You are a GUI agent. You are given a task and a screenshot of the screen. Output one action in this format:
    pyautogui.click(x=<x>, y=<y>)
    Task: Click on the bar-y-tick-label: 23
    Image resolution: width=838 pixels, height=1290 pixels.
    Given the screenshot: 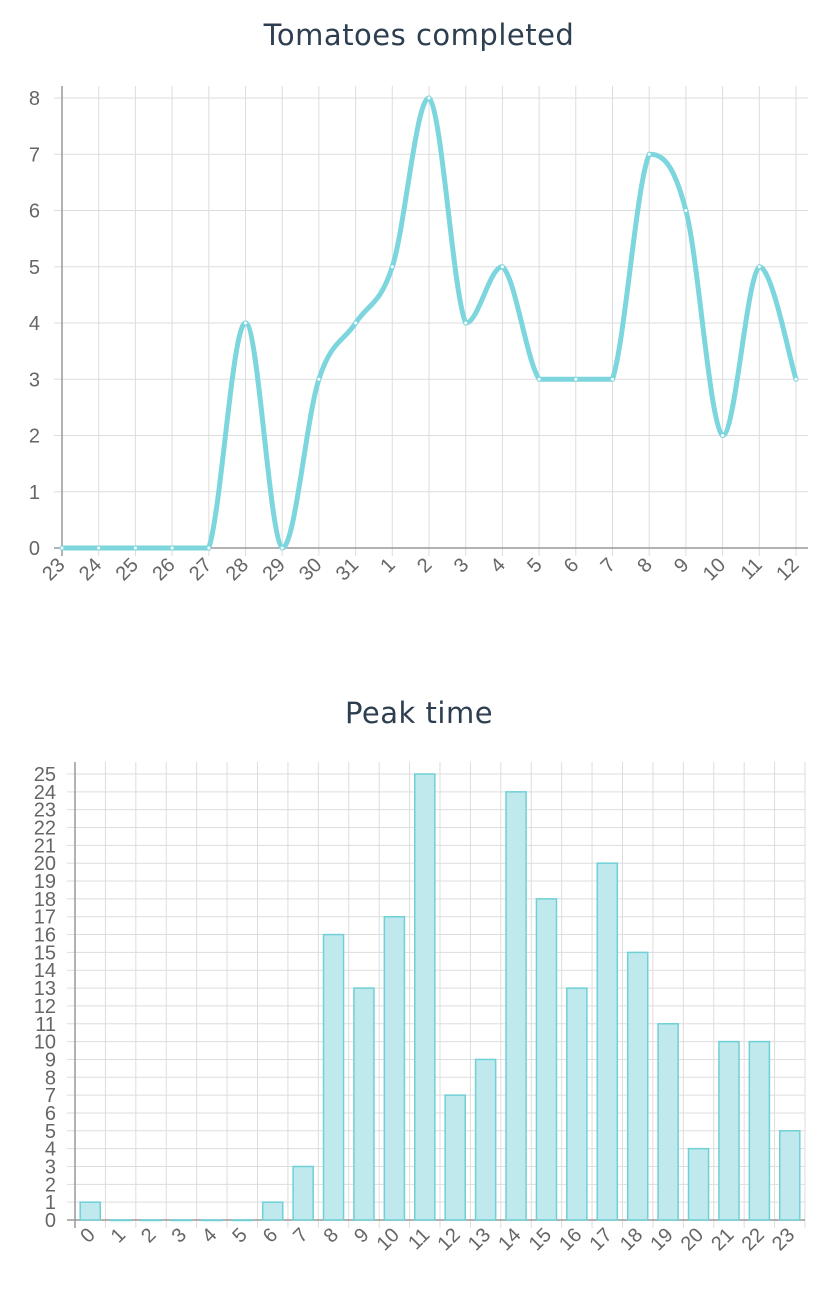 What is the action you would take?
    pyautogui.click(x=45, y=811)
    